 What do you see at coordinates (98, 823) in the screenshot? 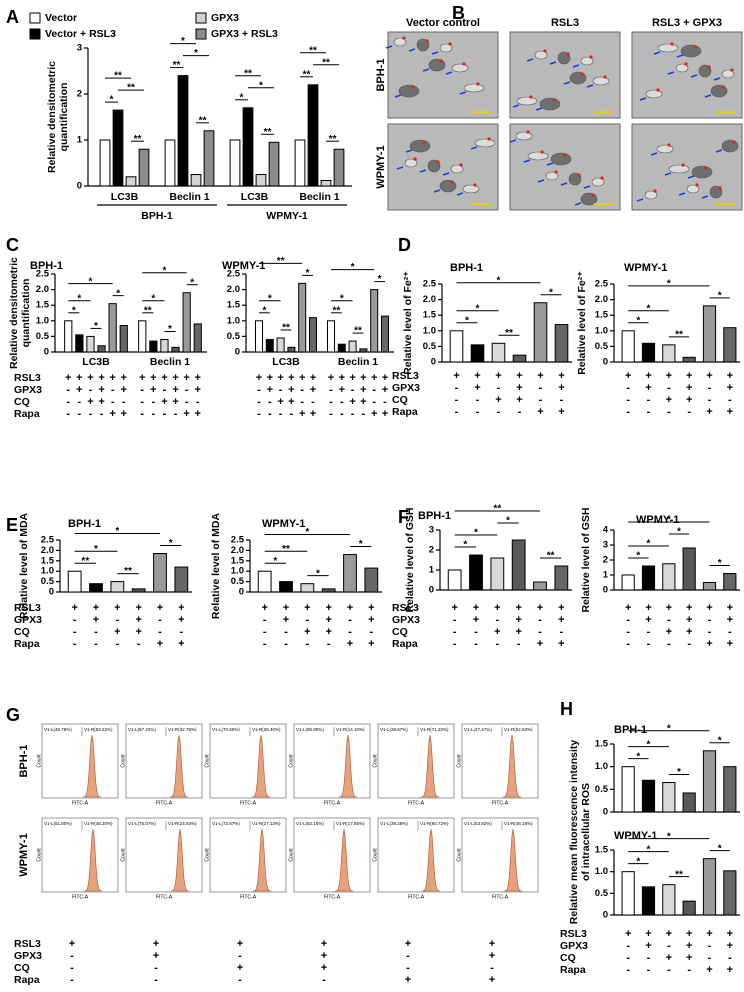
I see `gate-label: V1-R(48.20%)` at bounding box center [98, 823].